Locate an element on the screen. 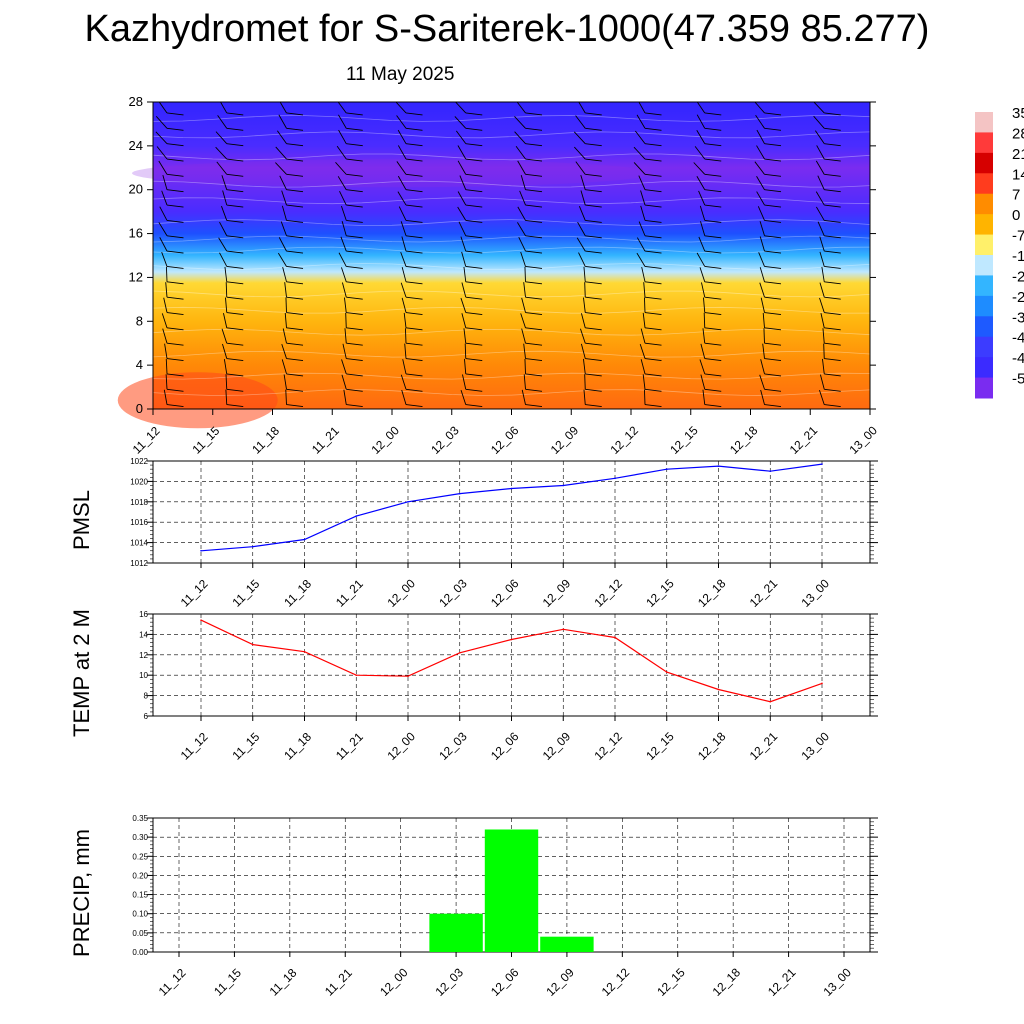  heatmap-xtick-label: 12_15 is located at coordinates (684, 440).